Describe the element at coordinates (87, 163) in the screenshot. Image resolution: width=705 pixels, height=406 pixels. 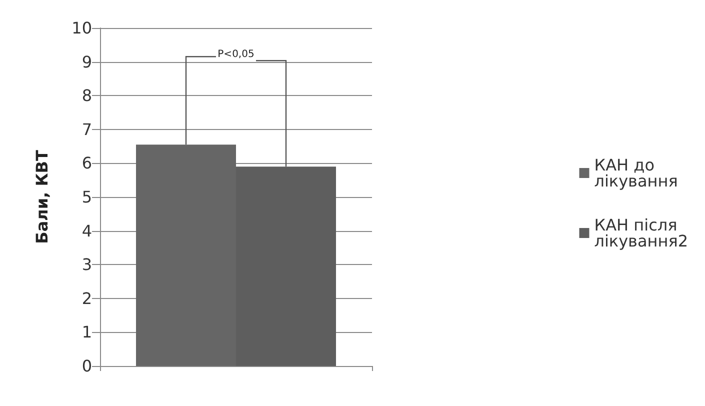
I see `y-tick-label: 6` at that location.